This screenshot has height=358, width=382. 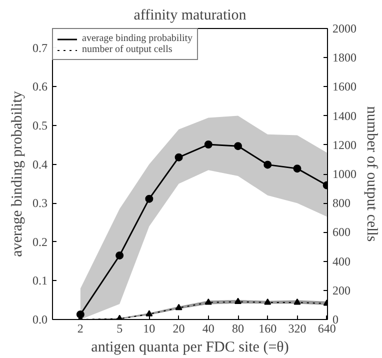 I want to click on x-tick-label: 2, so click(x=80, y=329).